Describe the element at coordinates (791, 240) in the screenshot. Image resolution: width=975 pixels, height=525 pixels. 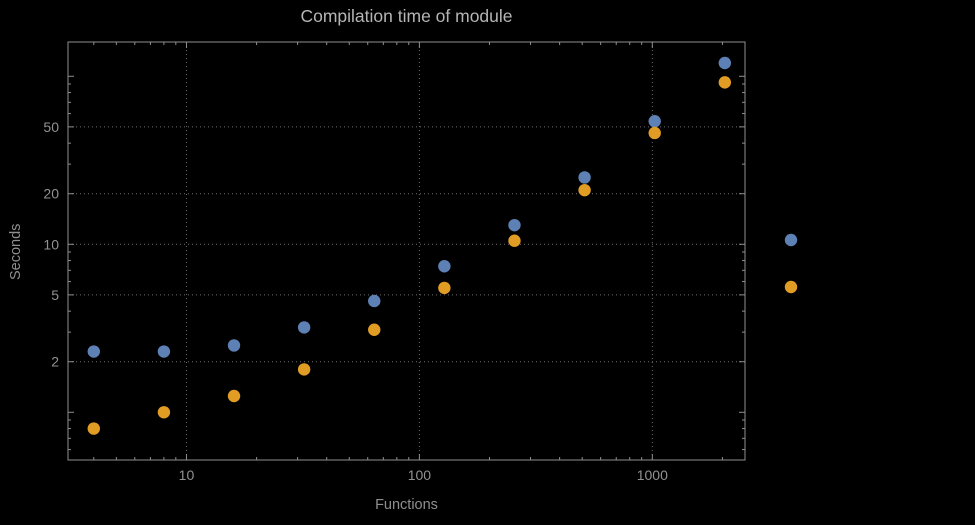
I see `legend-marker-blue-icon` at that location.